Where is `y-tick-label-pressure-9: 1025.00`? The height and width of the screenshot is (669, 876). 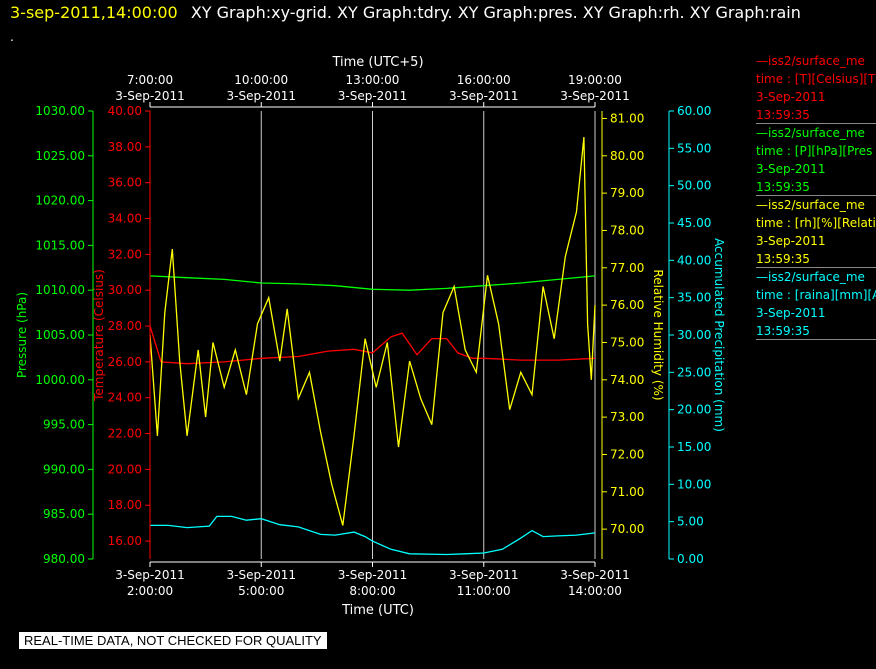 y-tick-label-pressure-9: 1025.00 is located at coordinates (60, 156).